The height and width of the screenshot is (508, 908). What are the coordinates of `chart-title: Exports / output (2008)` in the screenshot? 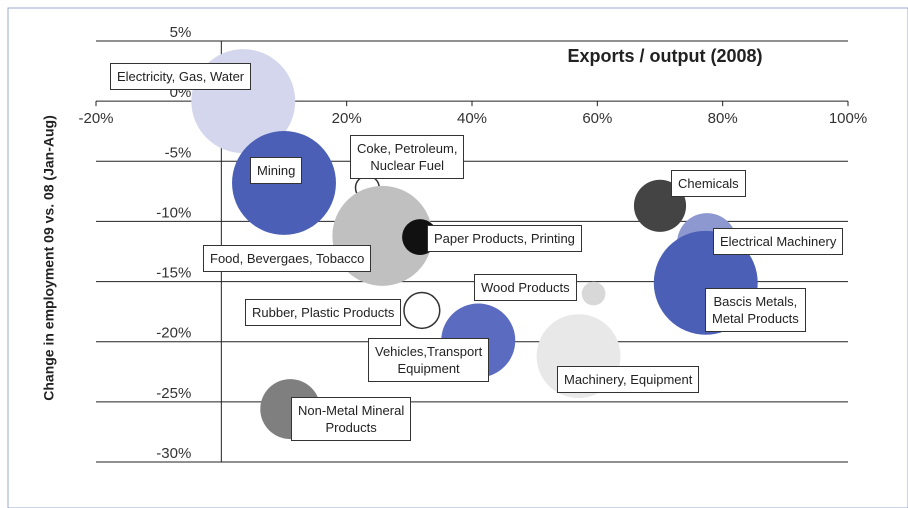 It's located at (664, 56).